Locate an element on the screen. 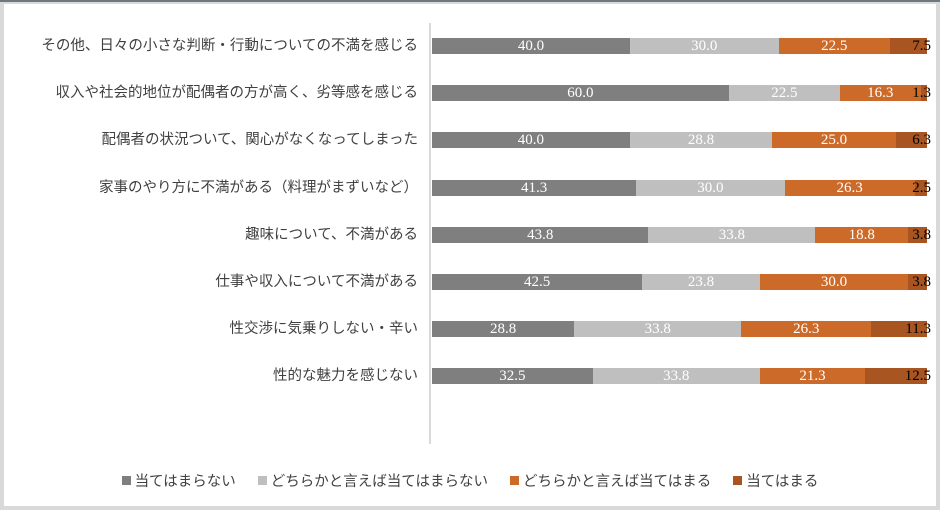 Image resolution: width=940 pixels, height=510 pixels. segment-not-applicable: 42.5 is located at coordinates (537, 281).